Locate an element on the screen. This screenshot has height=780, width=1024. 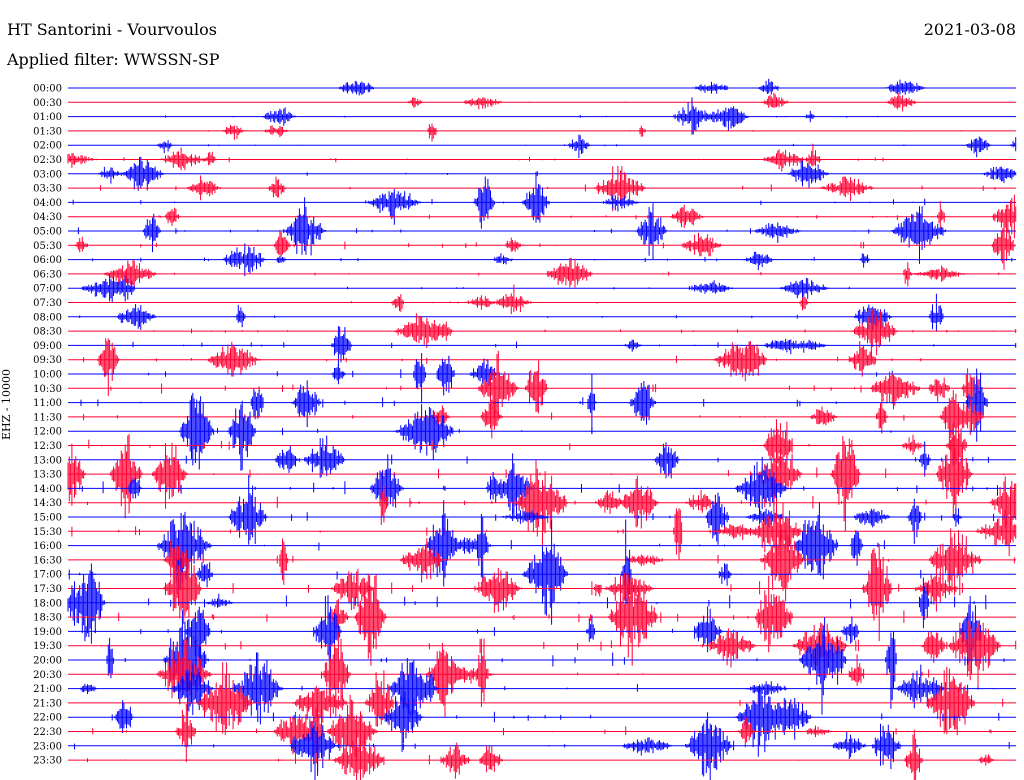
hour-tick-label: 03:30 is located at coordinates (47, 189).